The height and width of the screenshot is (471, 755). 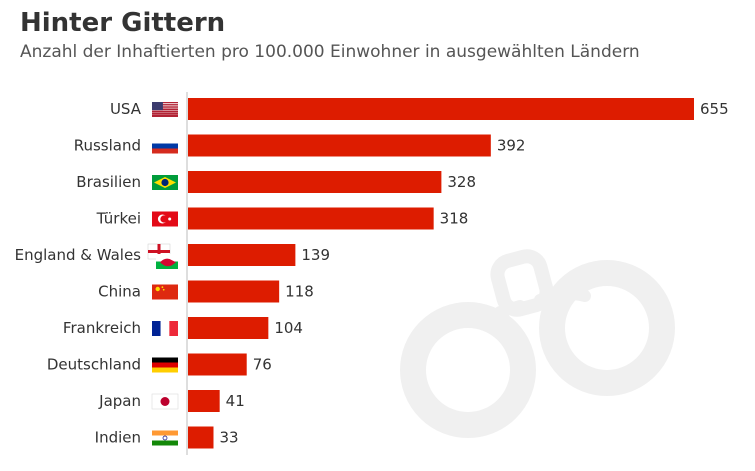 What do you see at coordinates (119, 292) in the screenshot?
I see `category-label: China` at bounding box center [119, 292].